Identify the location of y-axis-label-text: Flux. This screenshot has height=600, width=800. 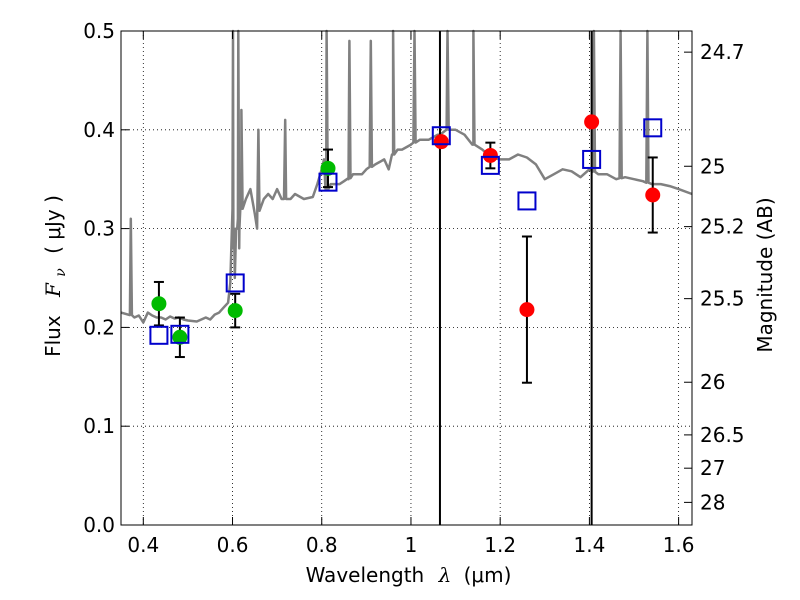
(53, 336).